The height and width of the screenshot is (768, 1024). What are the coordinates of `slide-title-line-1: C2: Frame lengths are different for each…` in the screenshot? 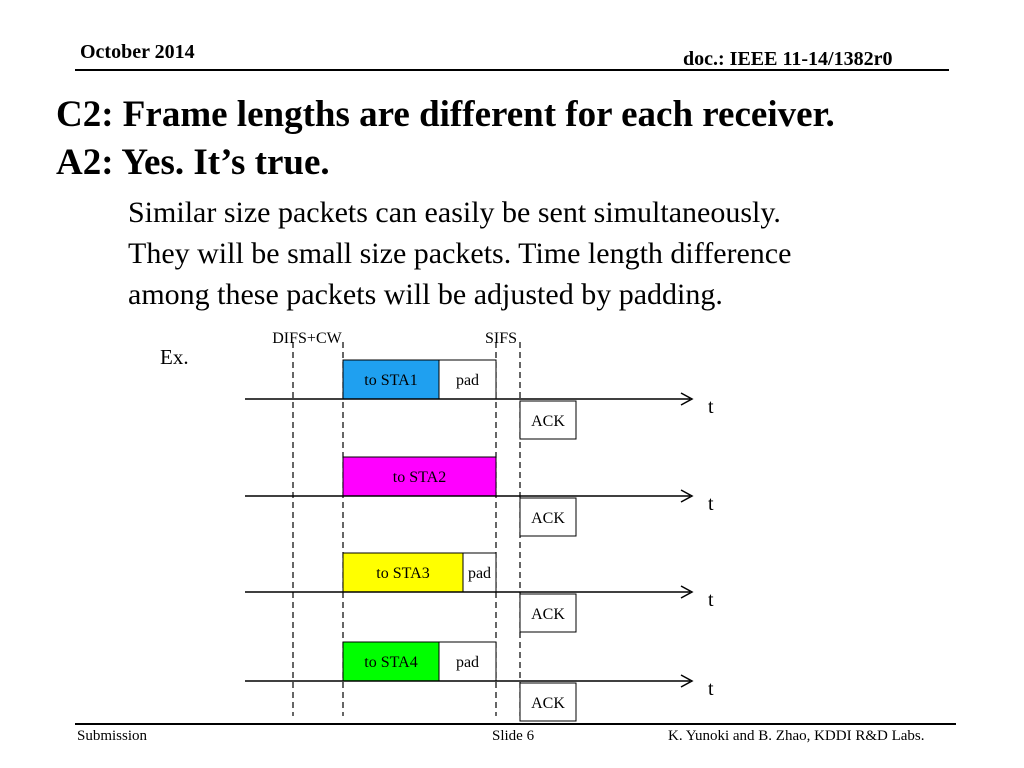 It's located at (445, 114).